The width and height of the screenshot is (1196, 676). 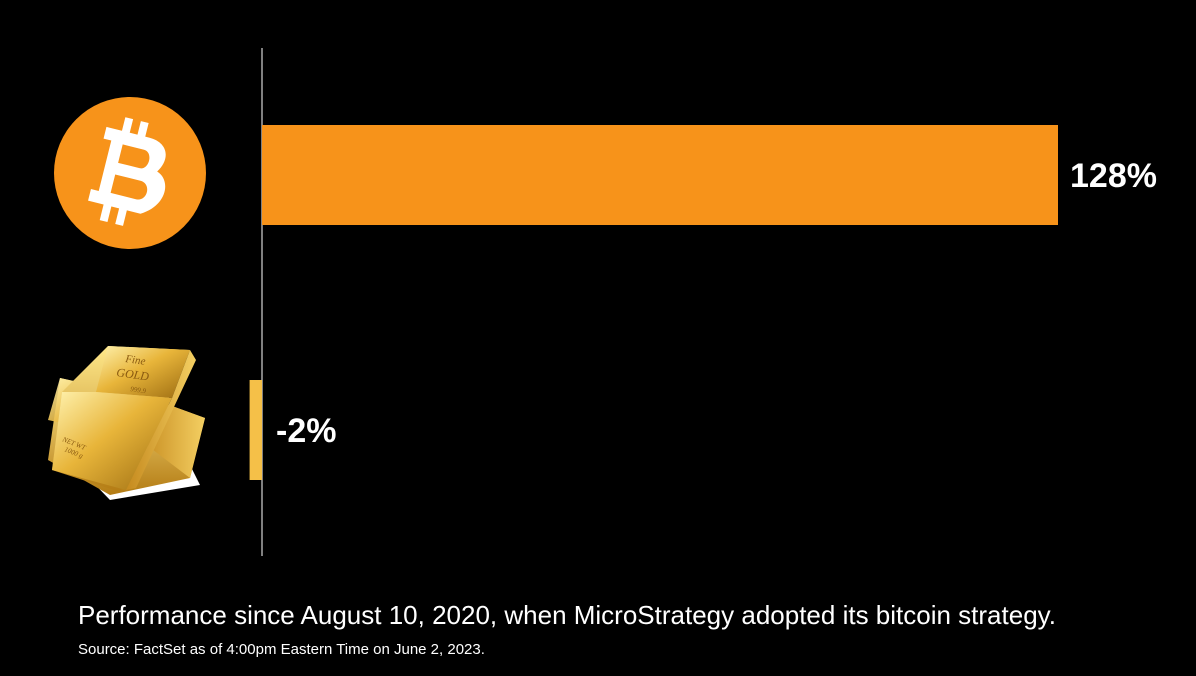 I want to click on bitcoin-logo-icon, so click(x=130, y=173).